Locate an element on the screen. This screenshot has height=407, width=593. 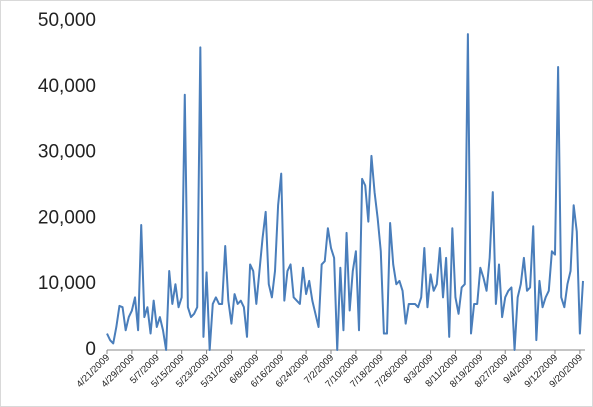
y-tick-label: 40,000 is located at coordinates (67, 86).